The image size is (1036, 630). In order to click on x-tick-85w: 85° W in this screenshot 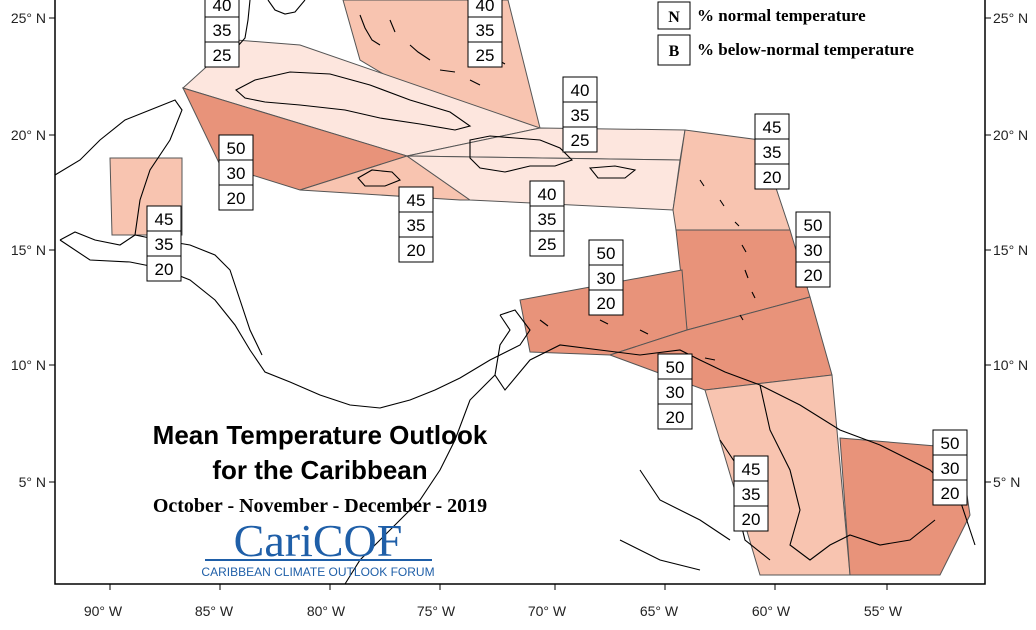, I will do `click(214, 611)`.